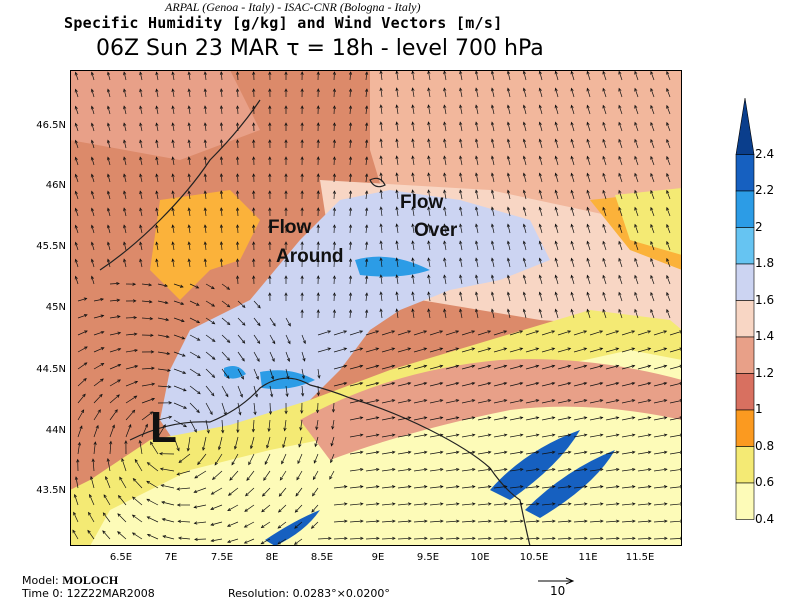 The height and width of the screenshot is (600, 800). Describe the element at coordinates (765, 153) in the screenshot. I see `colorbar-tick-label: 2.4` at that location.